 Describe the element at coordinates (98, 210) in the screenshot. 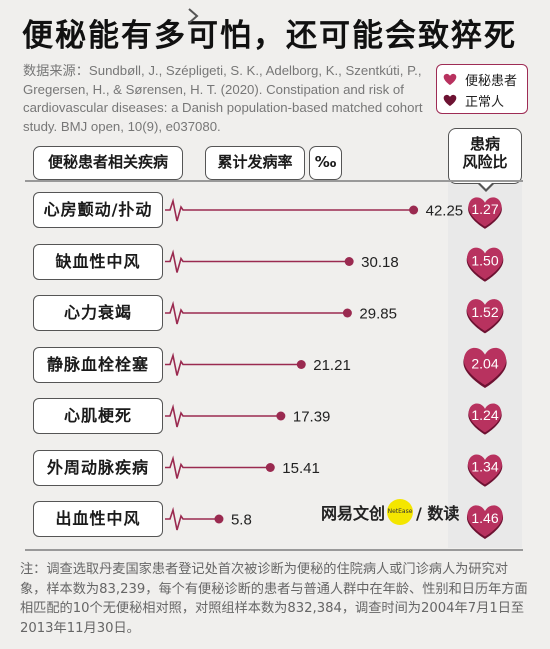

I see `disease-label: 心房颤动/扑动` at that location.